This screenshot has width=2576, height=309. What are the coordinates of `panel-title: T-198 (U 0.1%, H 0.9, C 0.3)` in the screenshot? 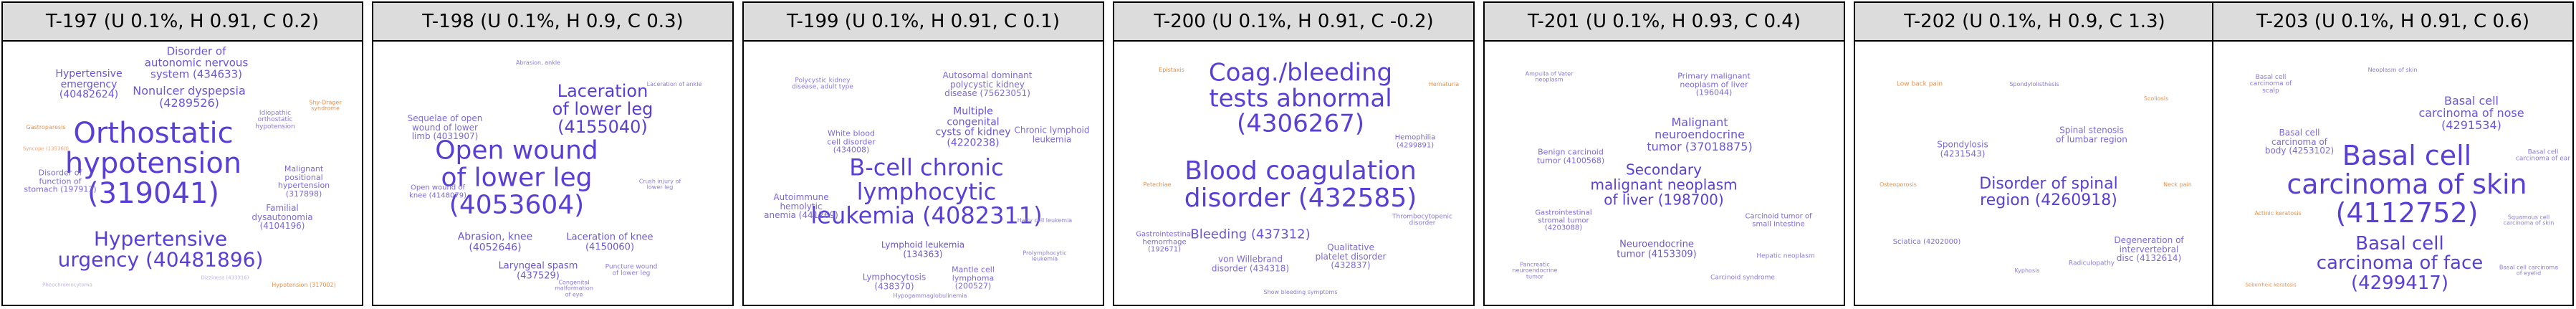 It's located at (553, 21).